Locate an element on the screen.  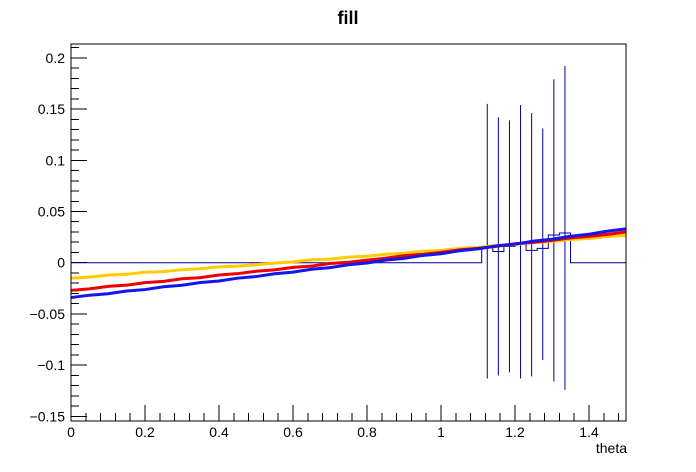
y-tick-label: 0.15 is located at coordinates (51, 109).